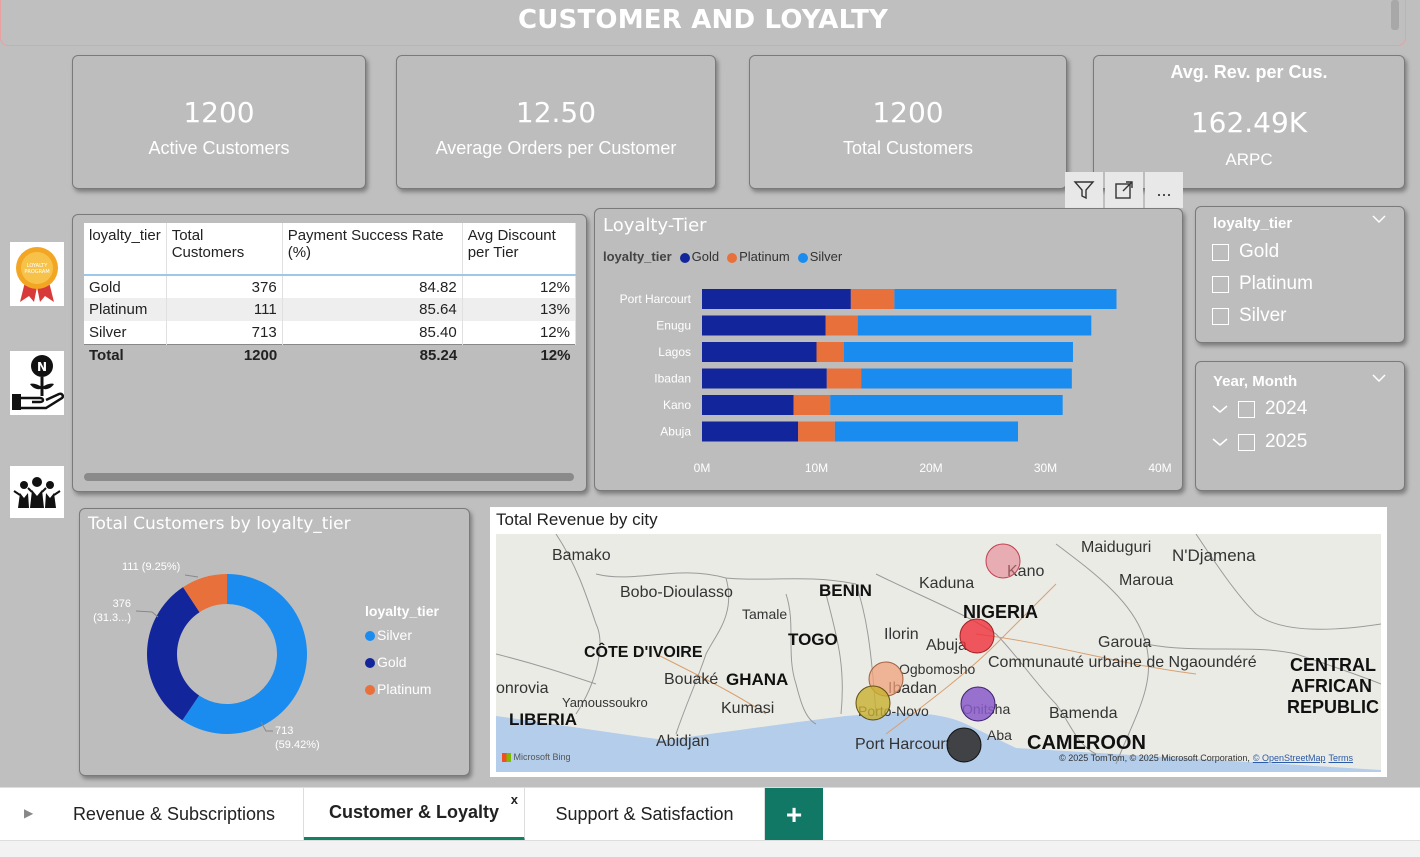  What do you see at coordinates (205, 593) in the screenshot?
I see `donut-slice-platinum` at bounding box center [205, 593].